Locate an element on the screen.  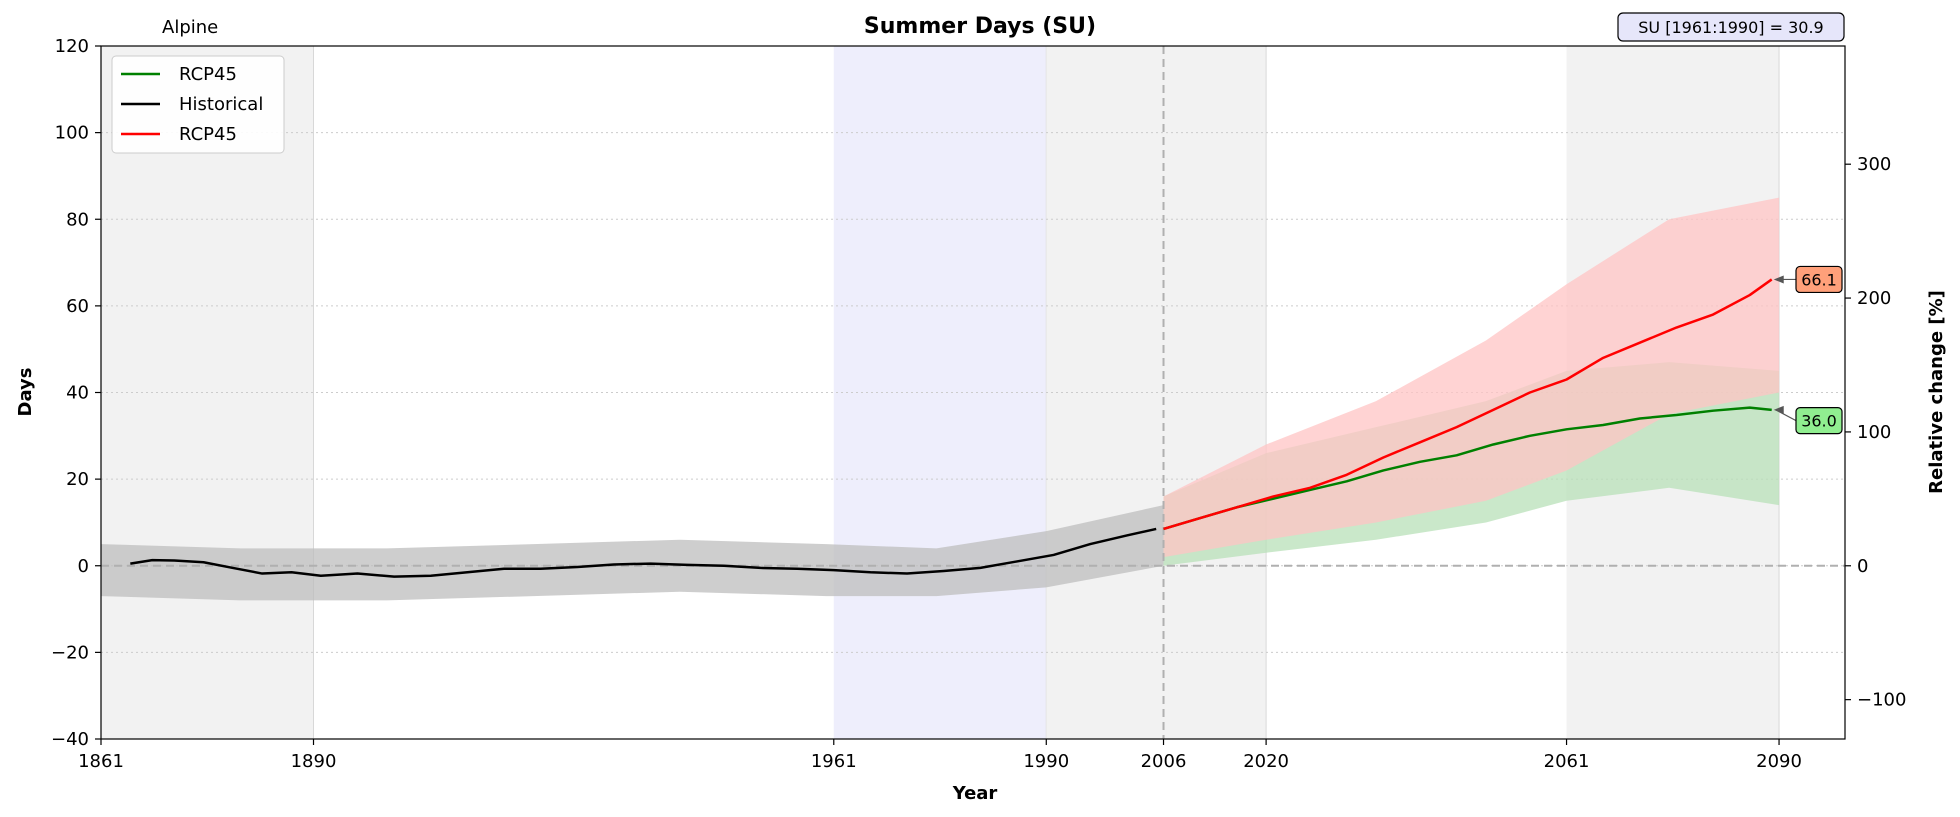
annotation-label: 36.0 is located at coordinates (1819, 421).